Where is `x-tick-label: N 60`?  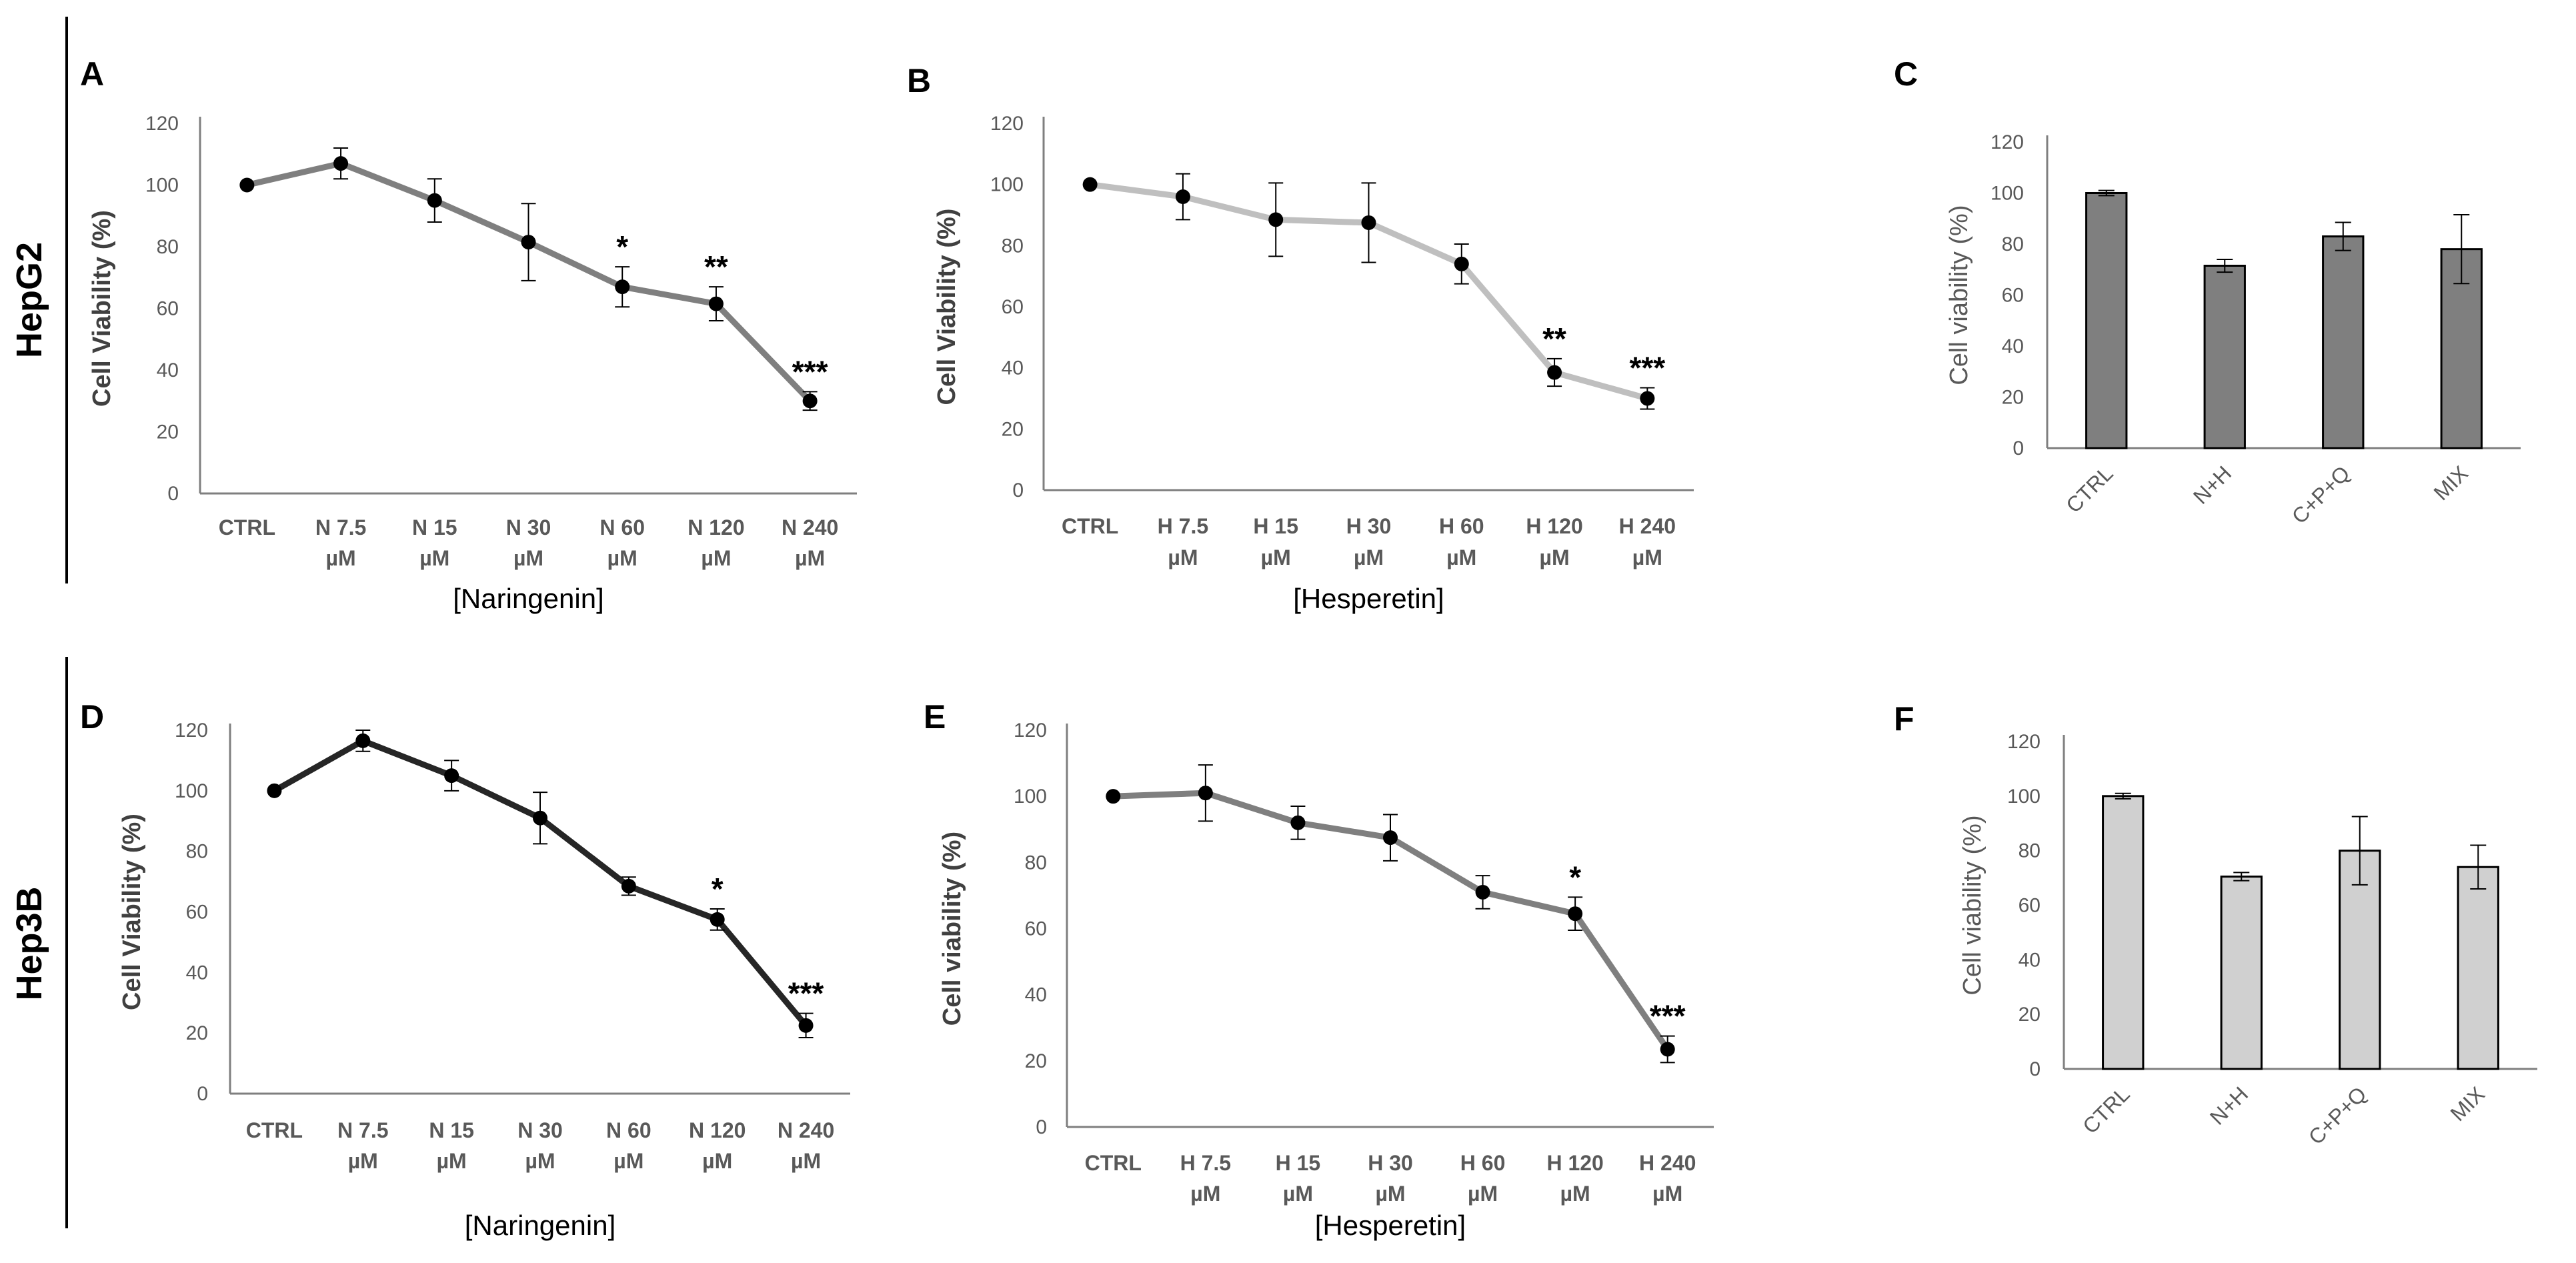
x-tick-label: N 60 is located at coordinates (622, 527).